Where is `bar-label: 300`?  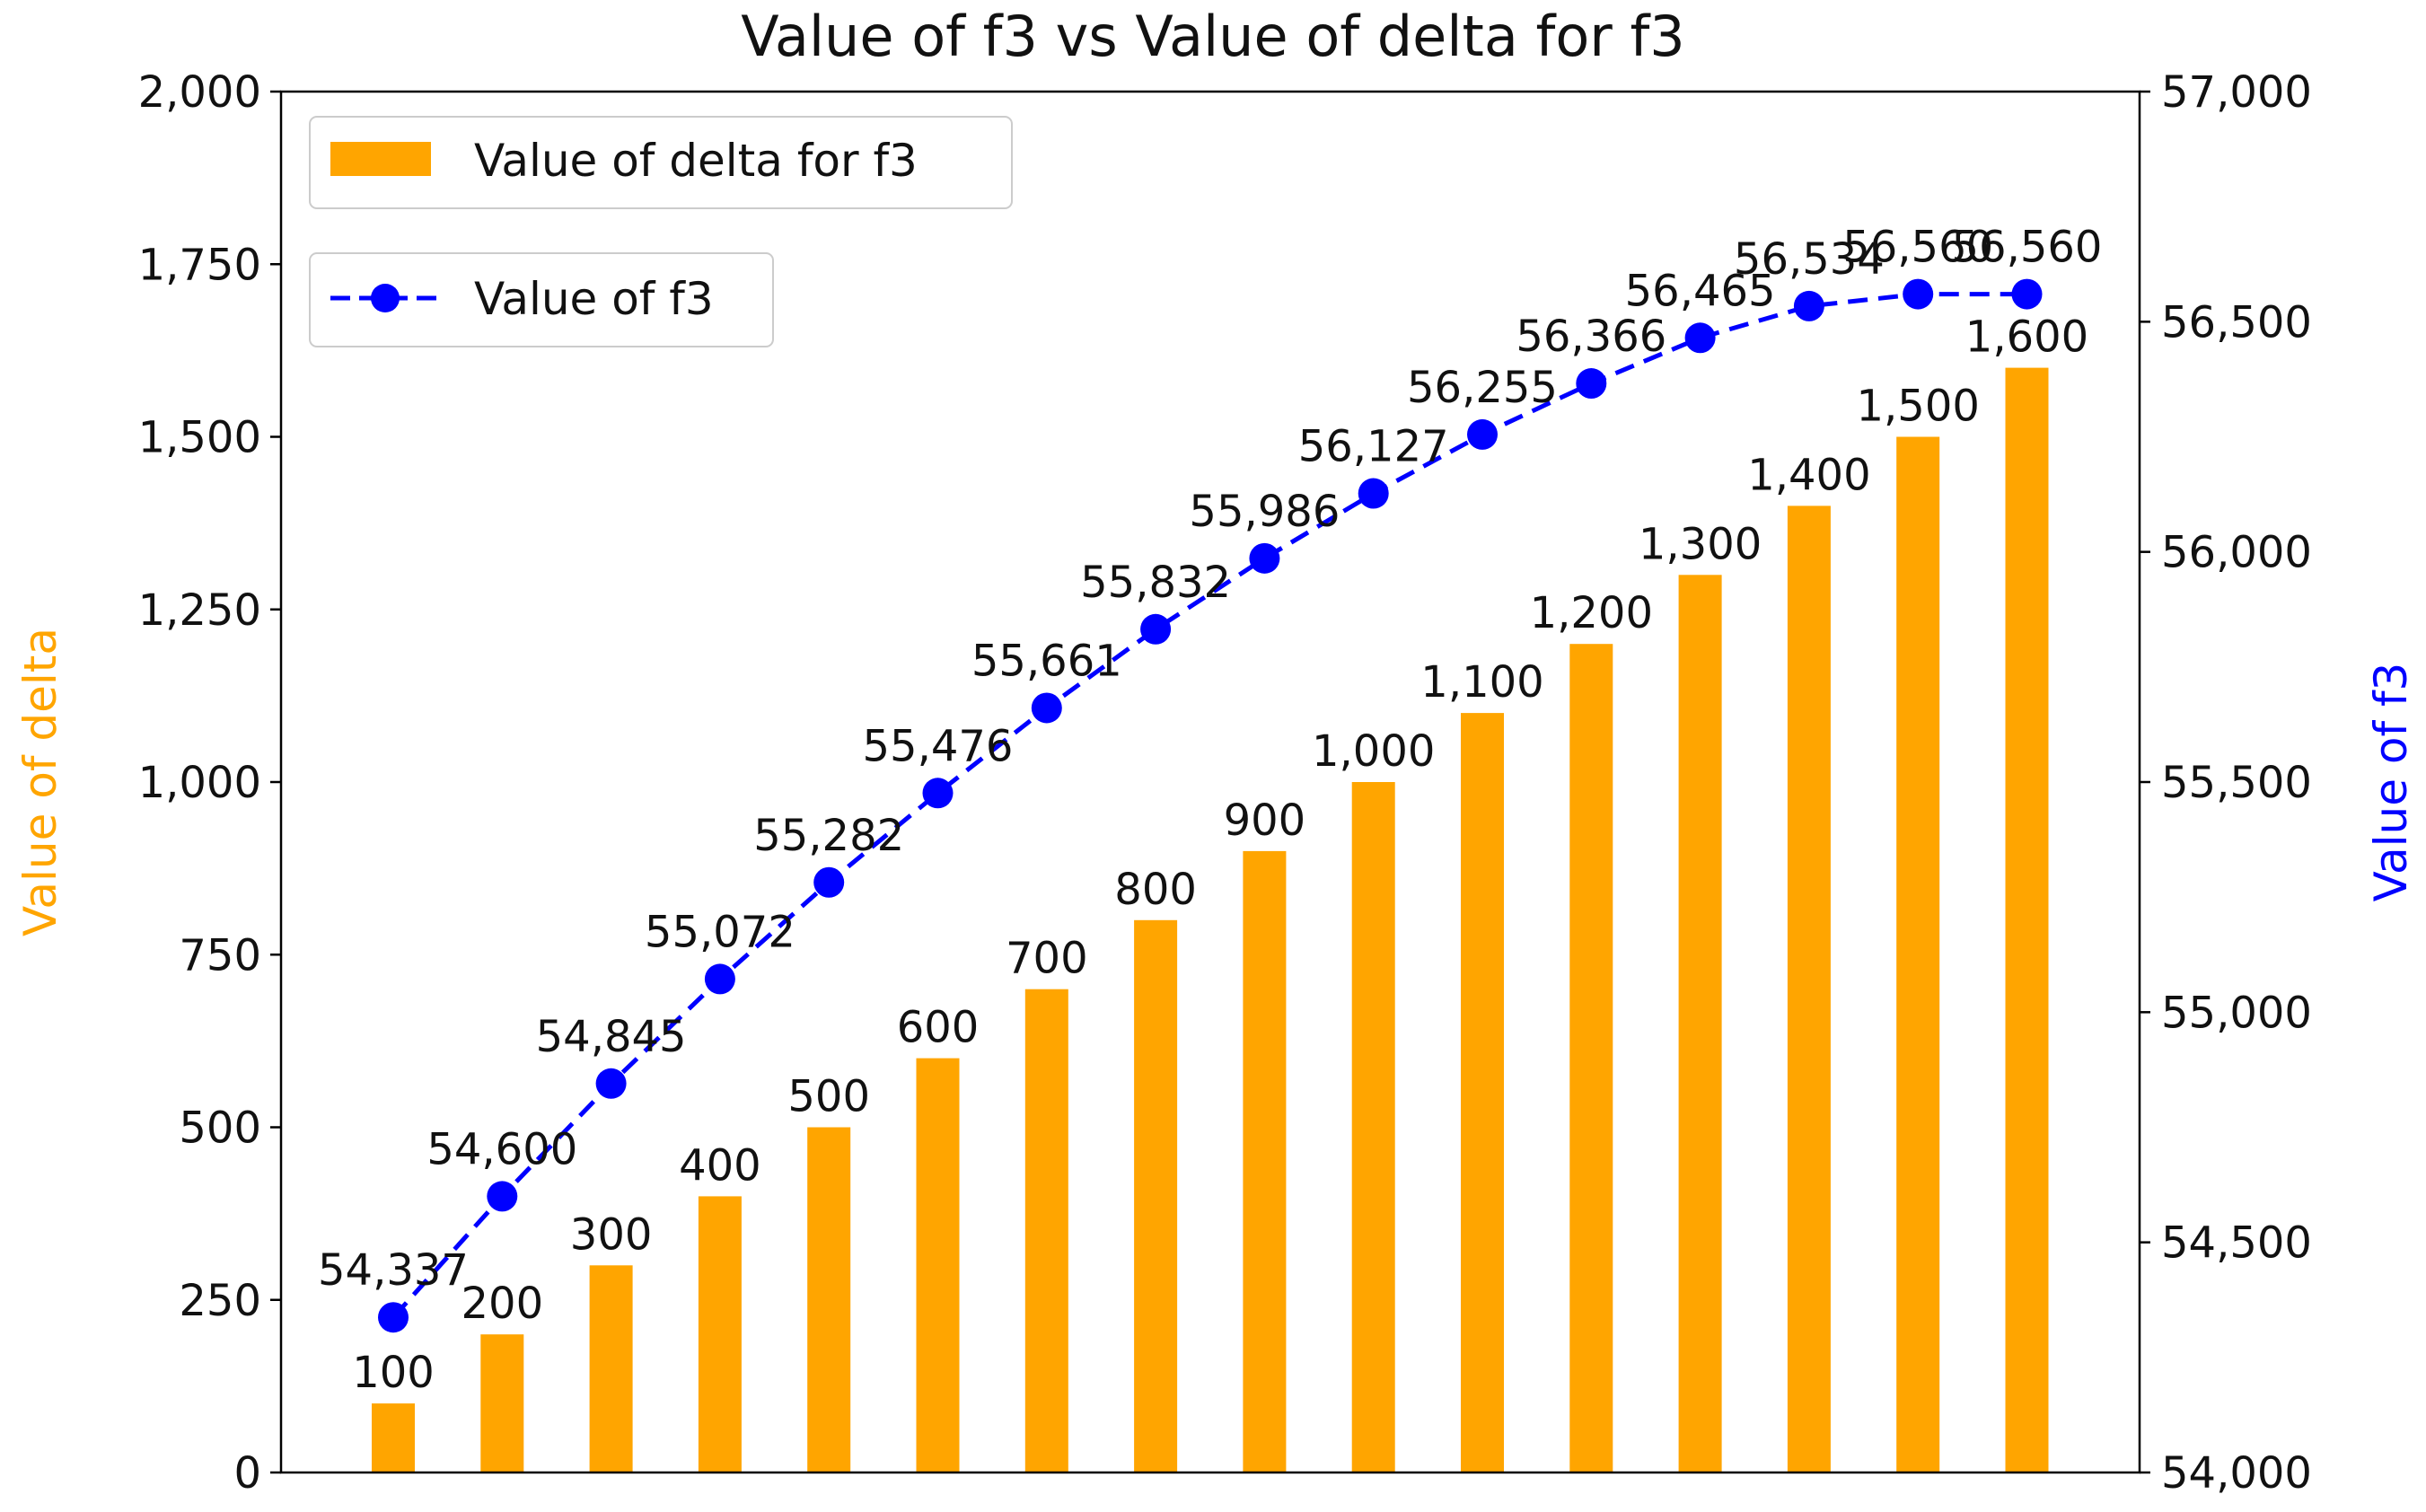 bar-label: 300 is located at coordinates (611, 1234).